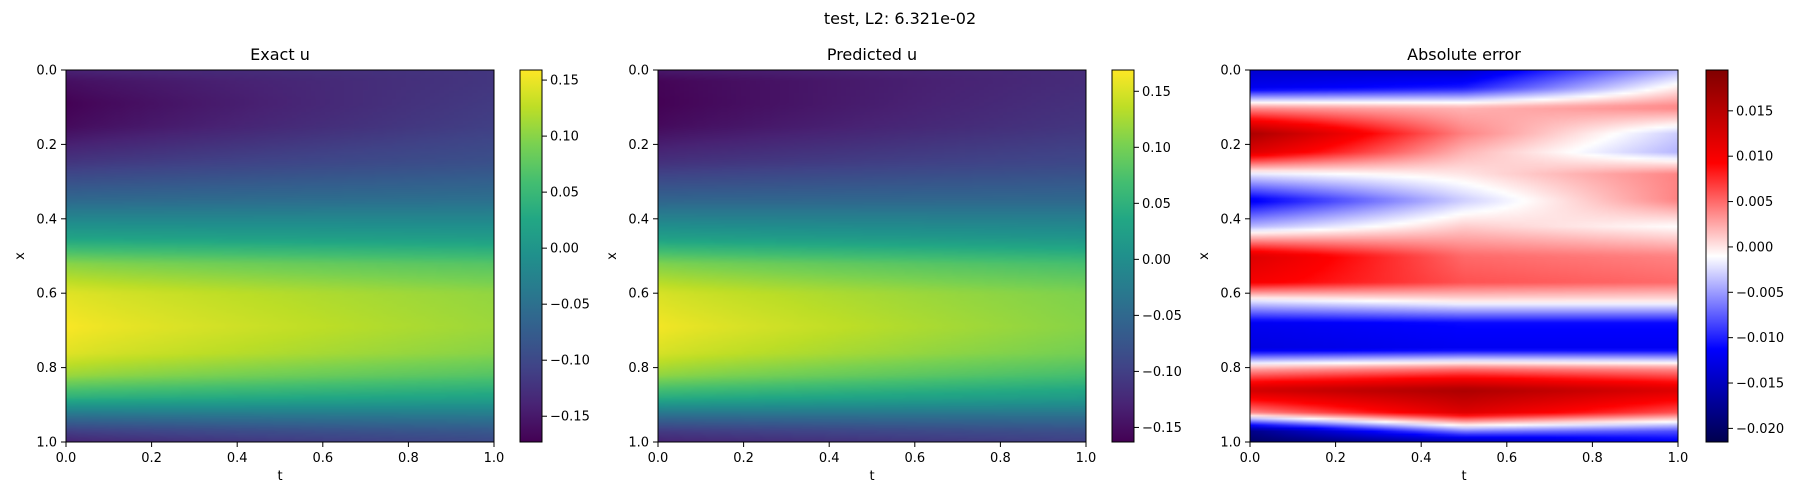 This screenshot has height=500, width=1800. Describe the element at coordinates (872, 54) in the screenshot. I see `panel-title: Predicted u` at that location.